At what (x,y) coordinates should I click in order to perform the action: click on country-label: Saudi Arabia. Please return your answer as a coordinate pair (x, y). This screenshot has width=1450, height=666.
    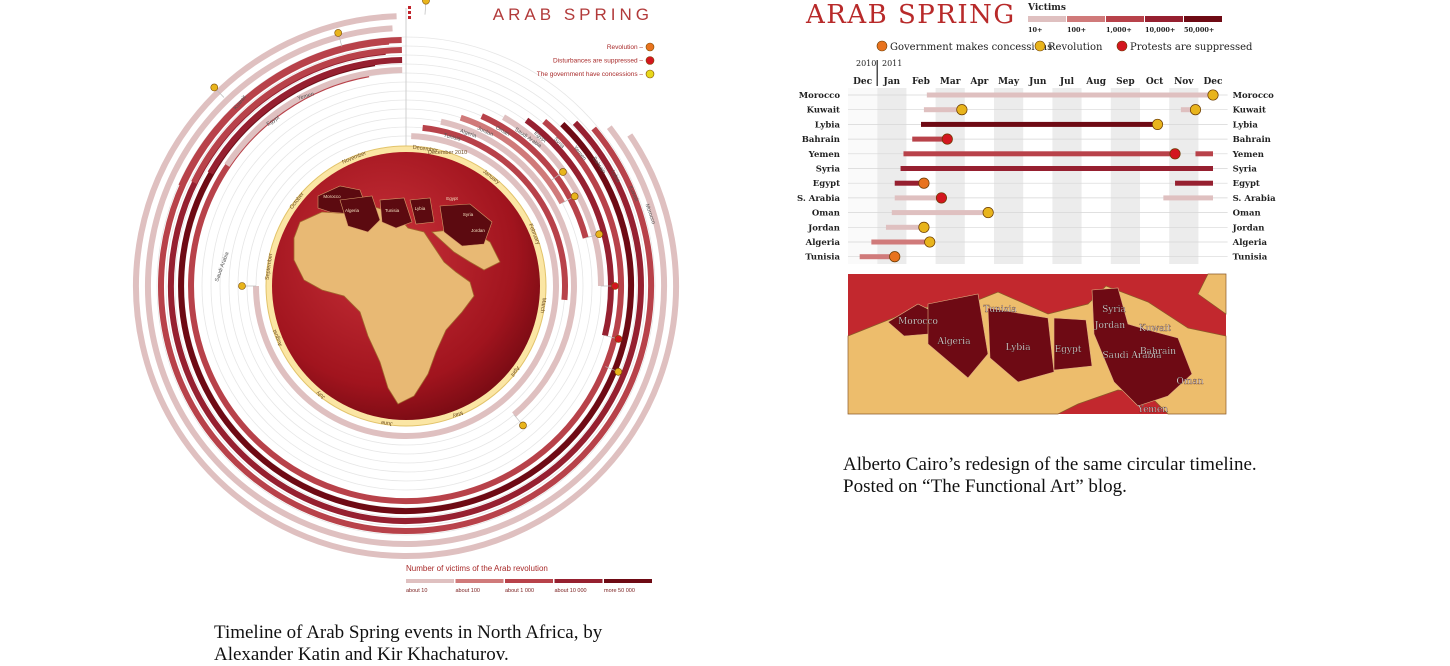
    Looking at the image, I should click on (222, 266).